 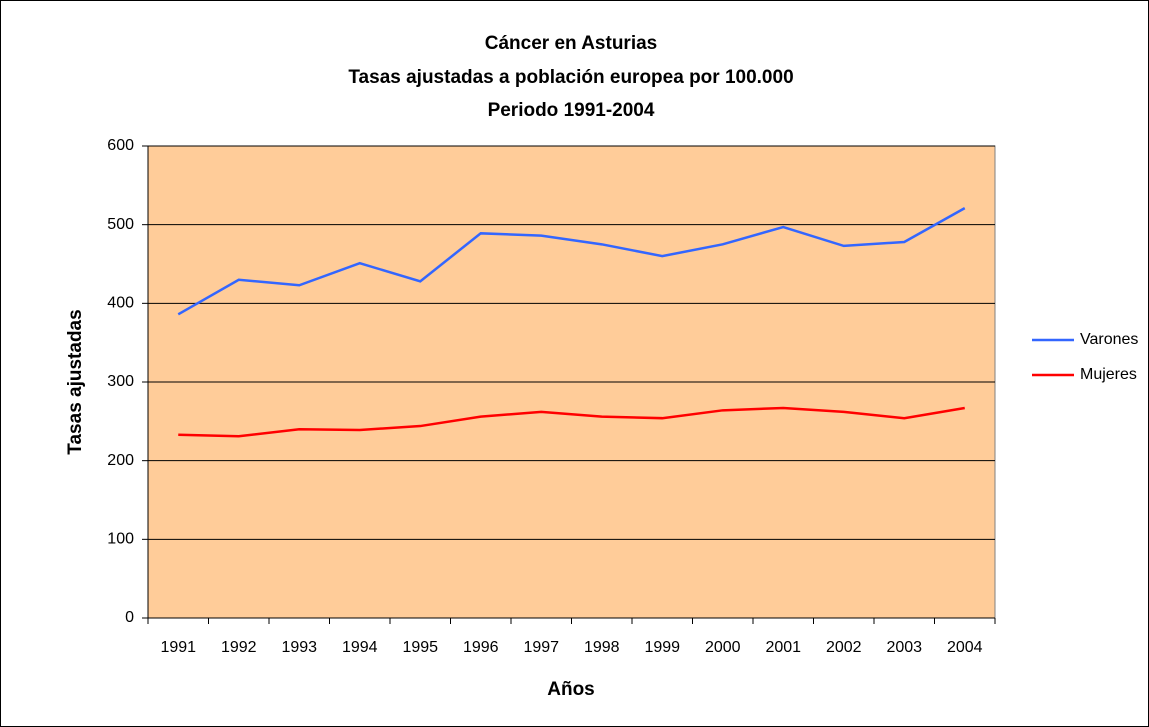 I want to click on y-tick-label: 0, so click(x=129, y=617).